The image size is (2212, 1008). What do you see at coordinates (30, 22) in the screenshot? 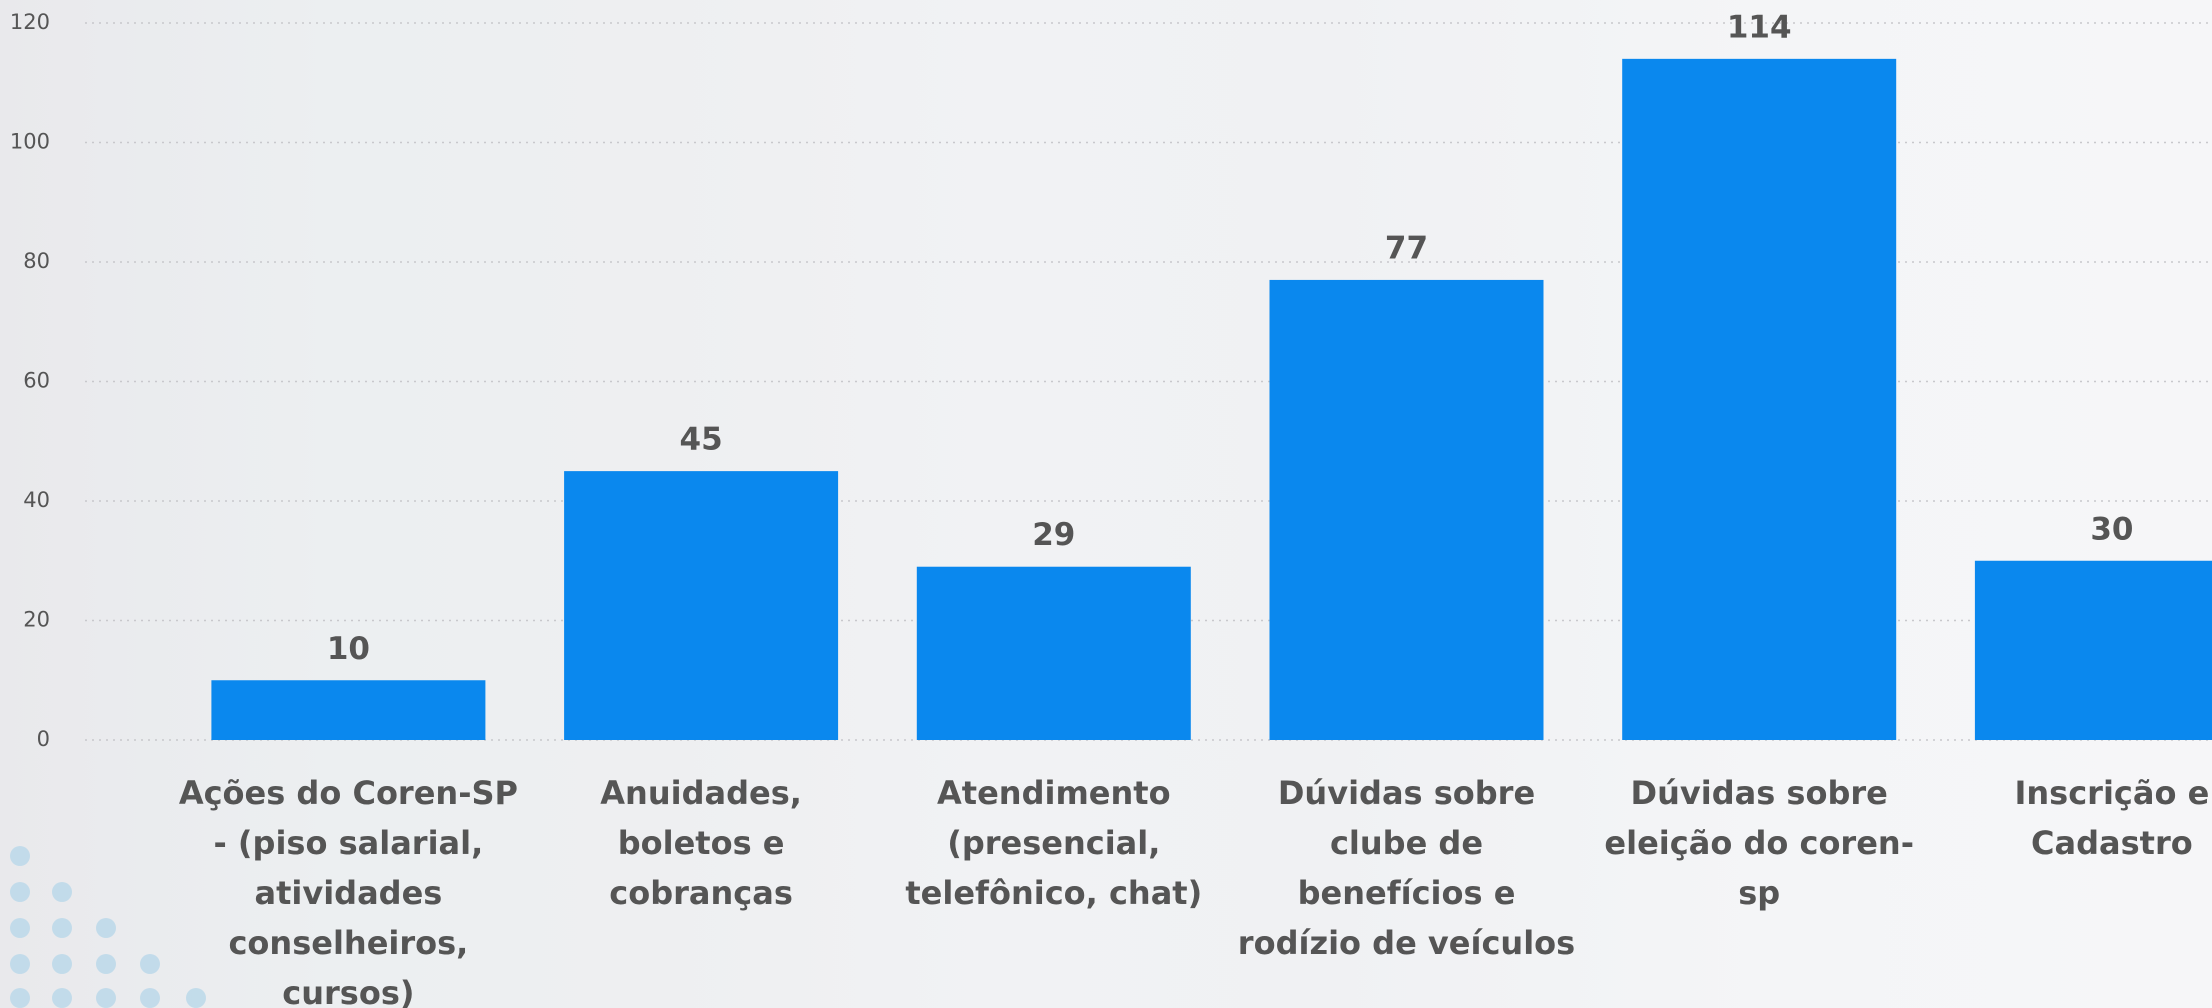
I see `y-tick-label: 120` at bounding box center [30, 22].